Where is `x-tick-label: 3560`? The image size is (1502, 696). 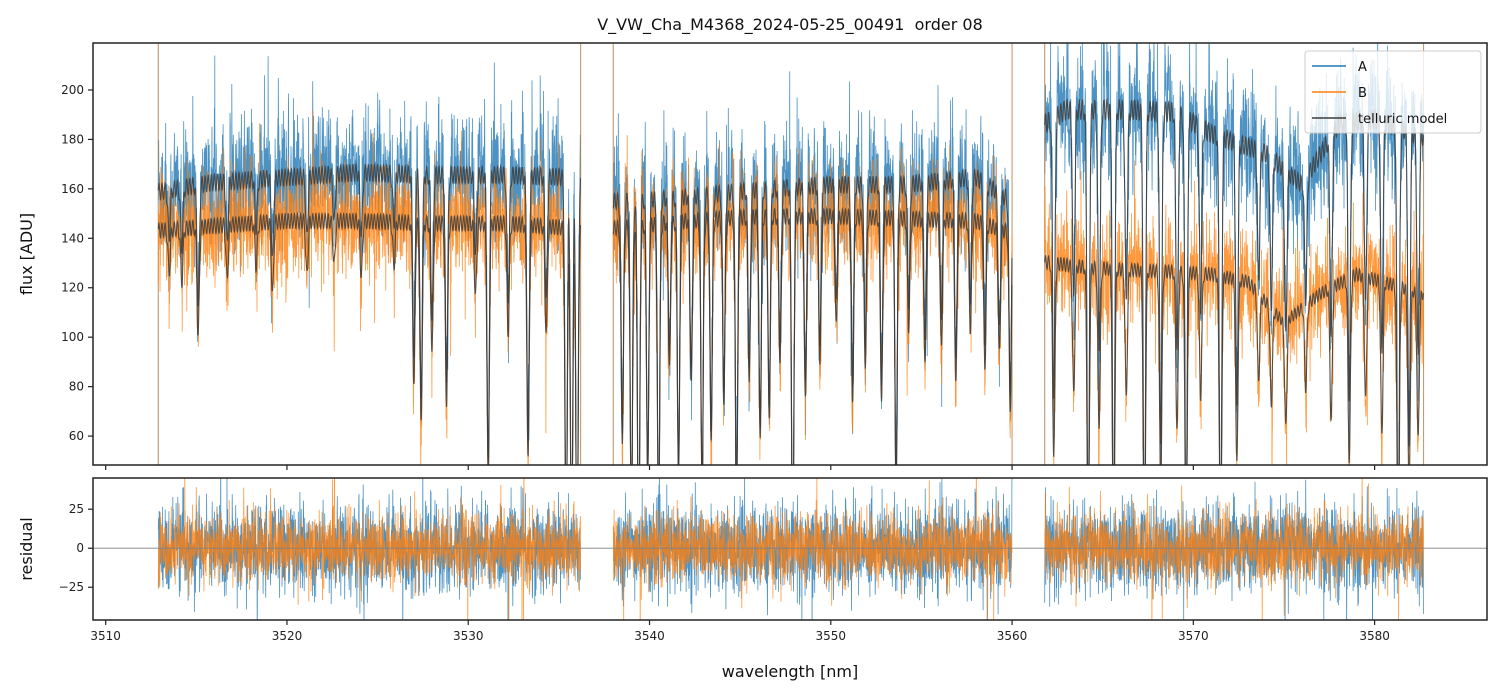
x-tick-label: 3560 is located at coordinates (1012, 636).